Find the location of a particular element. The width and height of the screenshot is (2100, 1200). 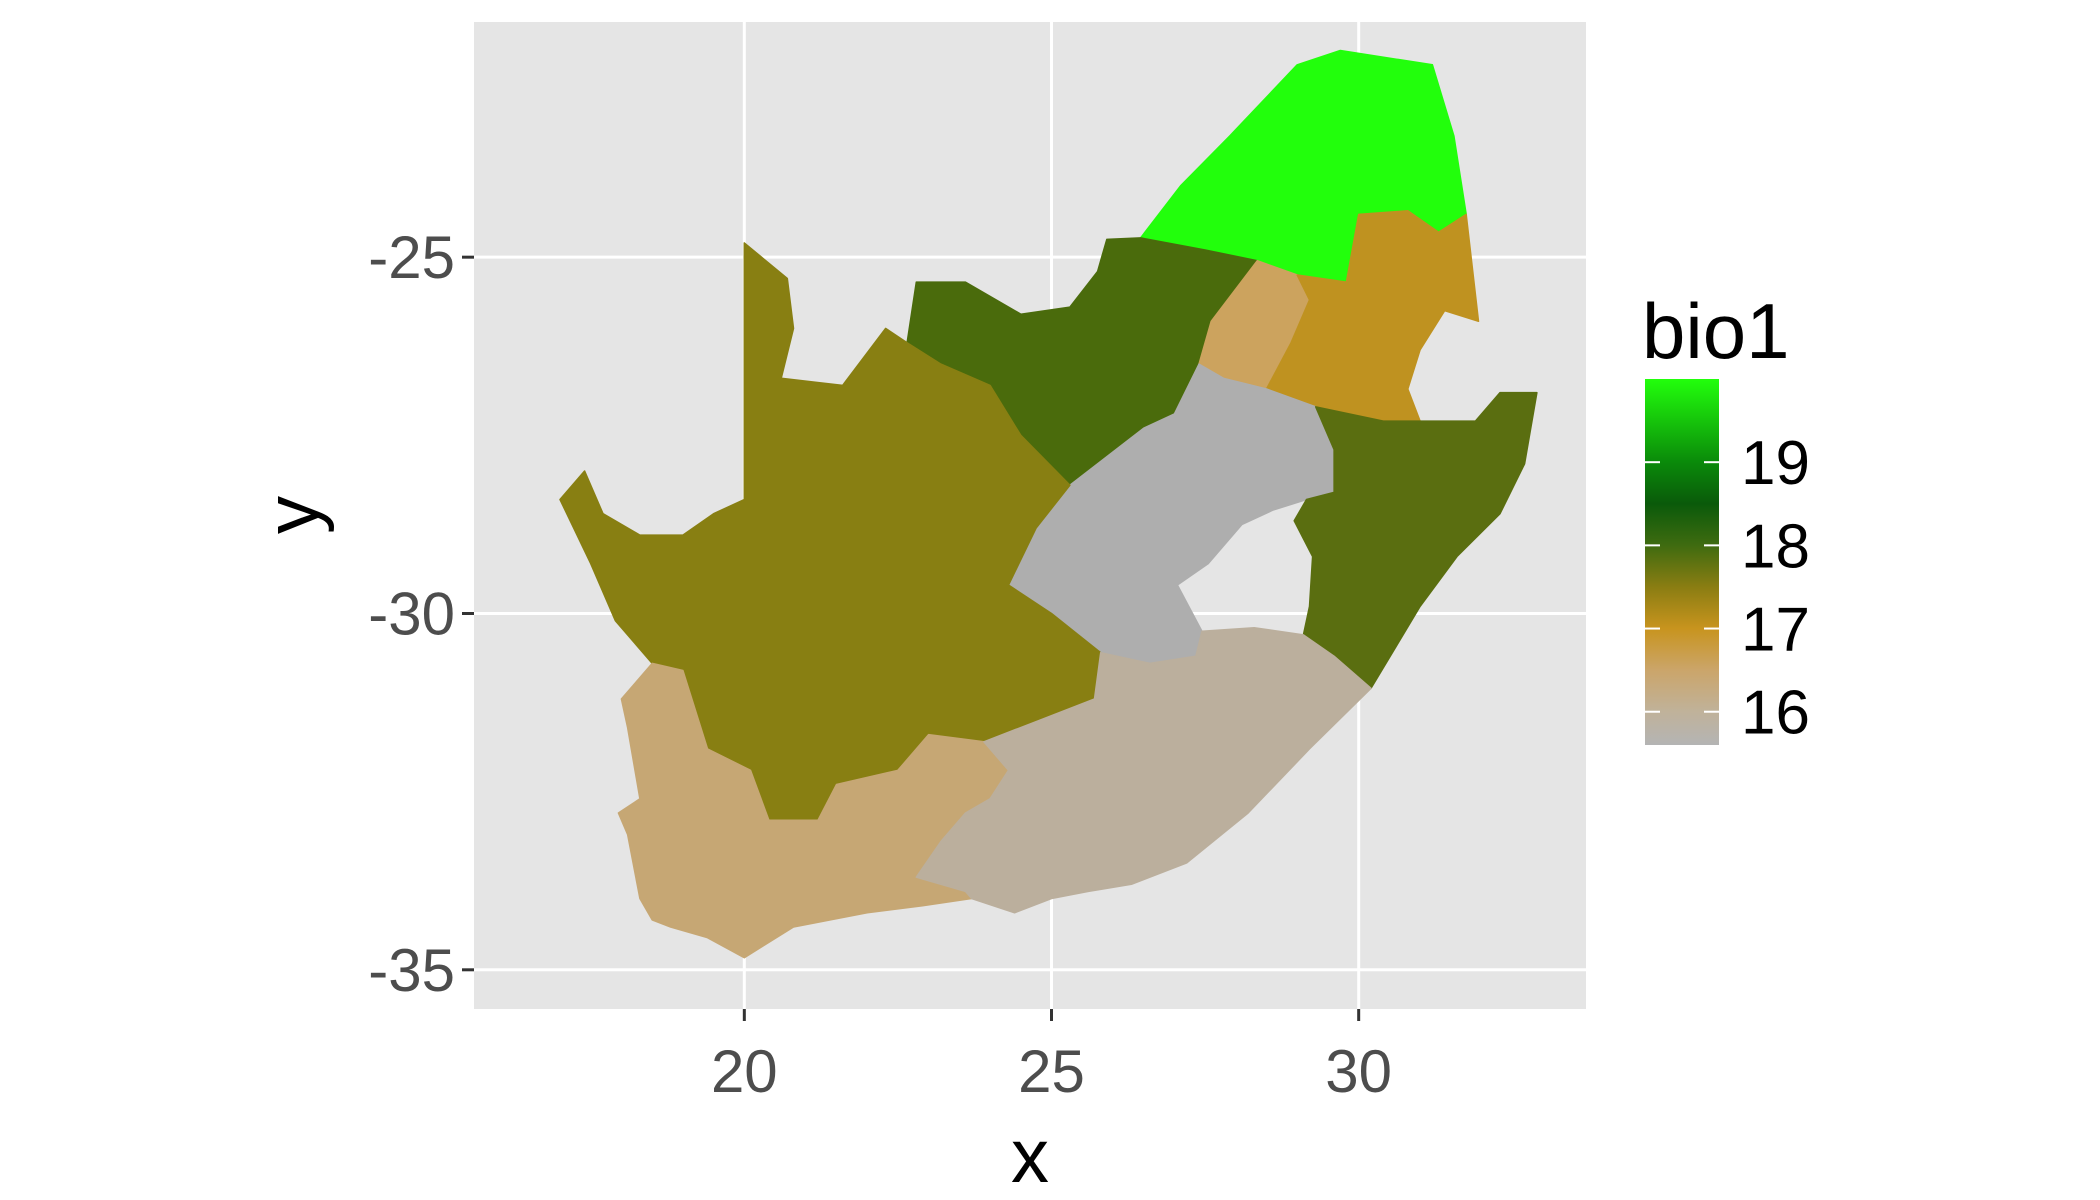

x-tick-label: 20 is located at coordinates (744, 1071).